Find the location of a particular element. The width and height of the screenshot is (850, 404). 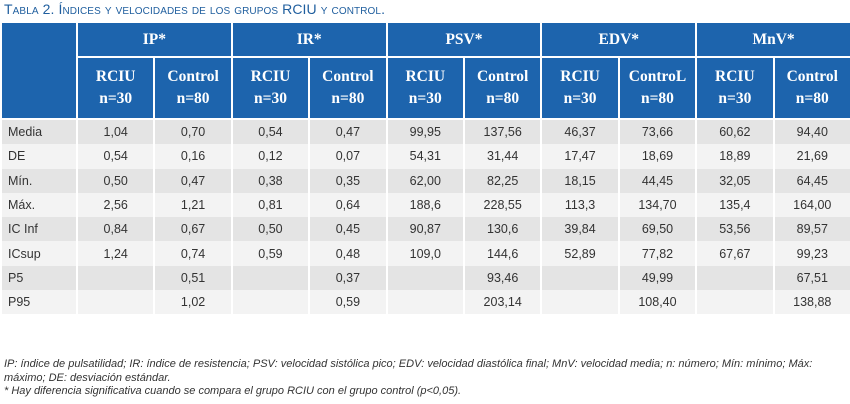

table-cell: 0,64 is located at coordinates (348, 205).